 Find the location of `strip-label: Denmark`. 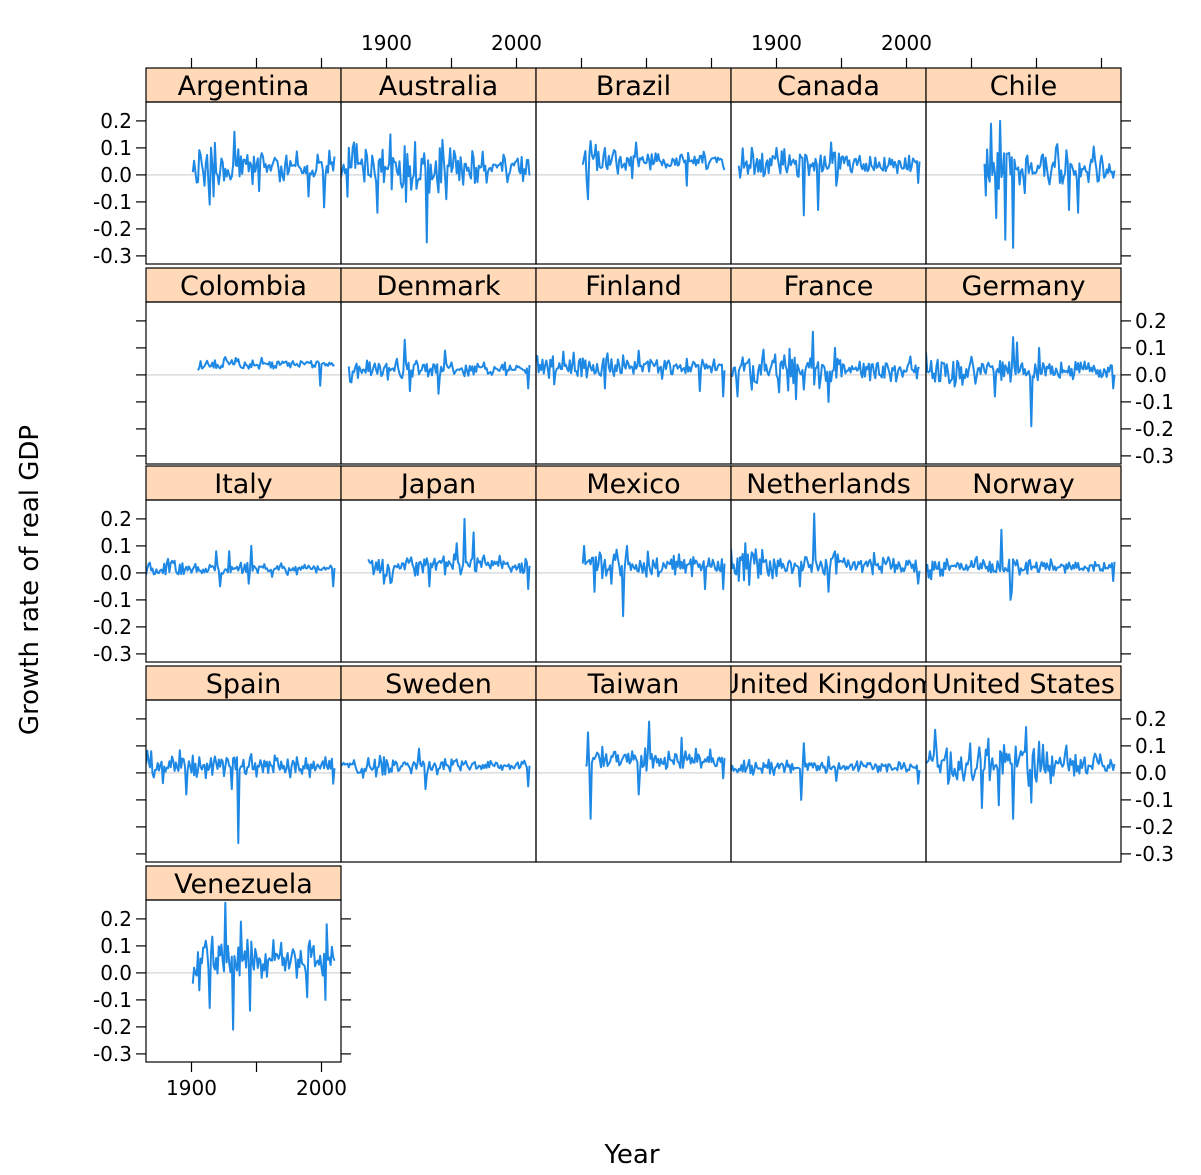

strip-label: Denmark is located at coordinates (438, 286).